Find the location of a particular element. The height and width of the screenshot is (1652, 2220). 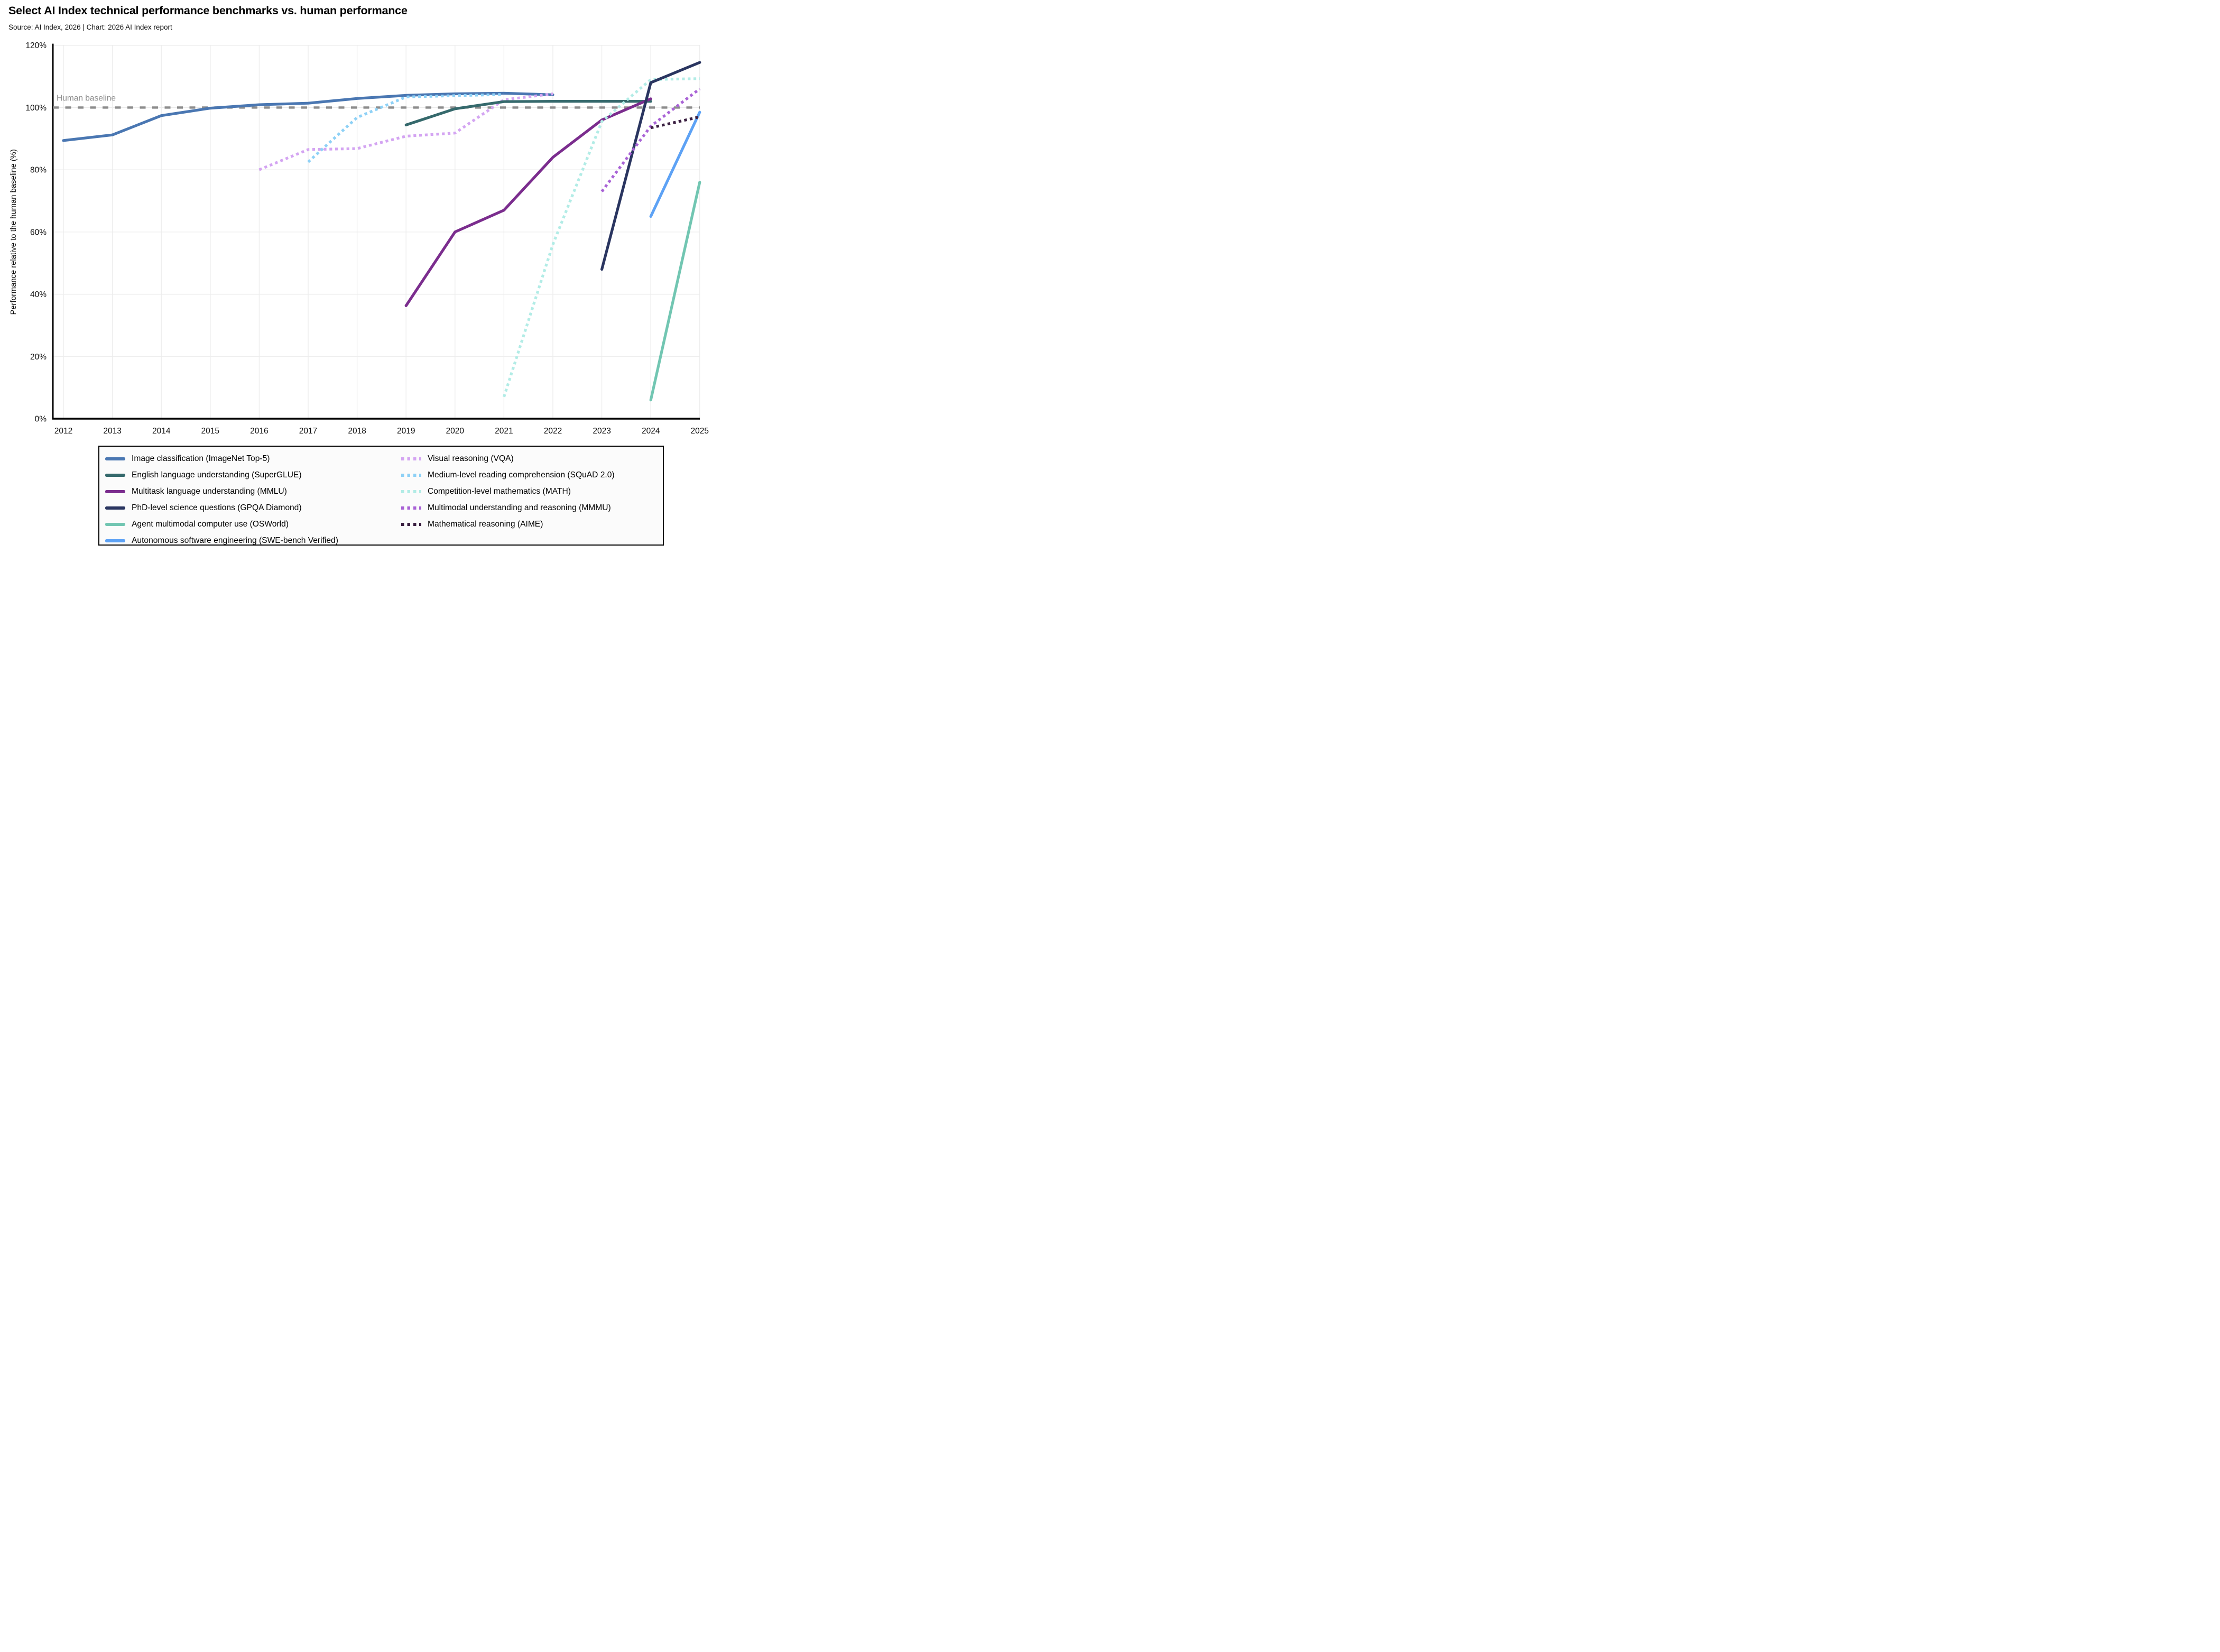

legend-item: Multitask language understanding (MMLU) is located at coordinates (253, 491).